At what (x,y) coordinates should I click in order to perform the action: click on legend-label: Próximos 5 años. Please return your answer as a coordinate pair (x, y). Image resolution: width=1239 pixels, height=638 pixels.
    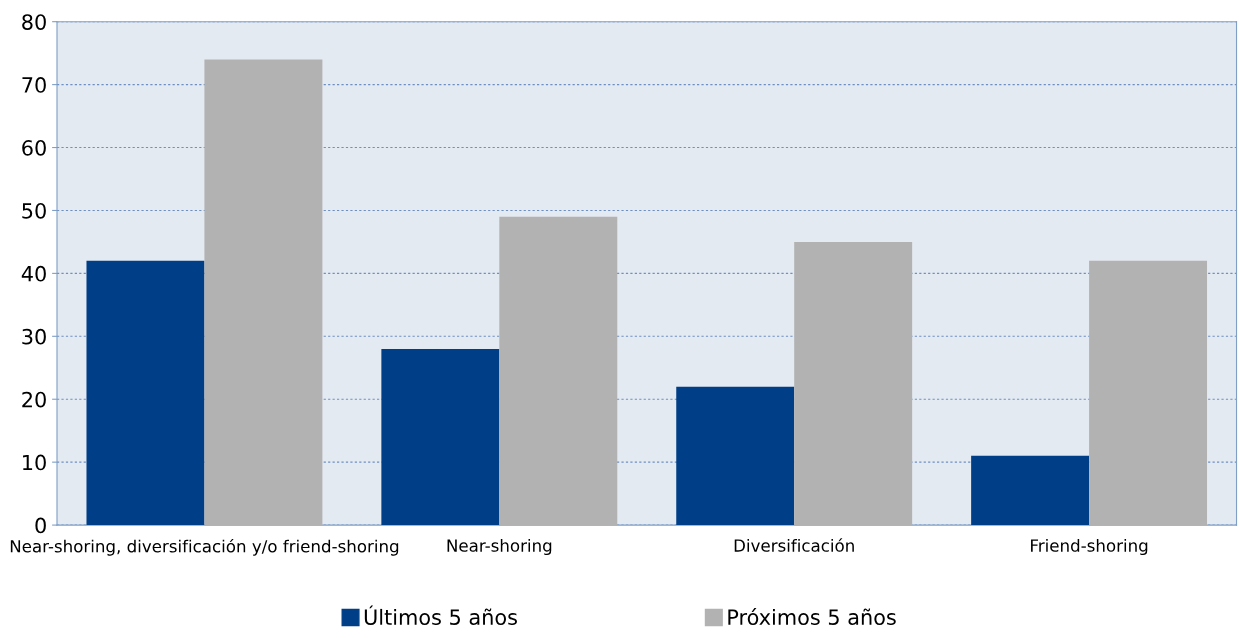
    Looking at the image, I should click on (812, 617).